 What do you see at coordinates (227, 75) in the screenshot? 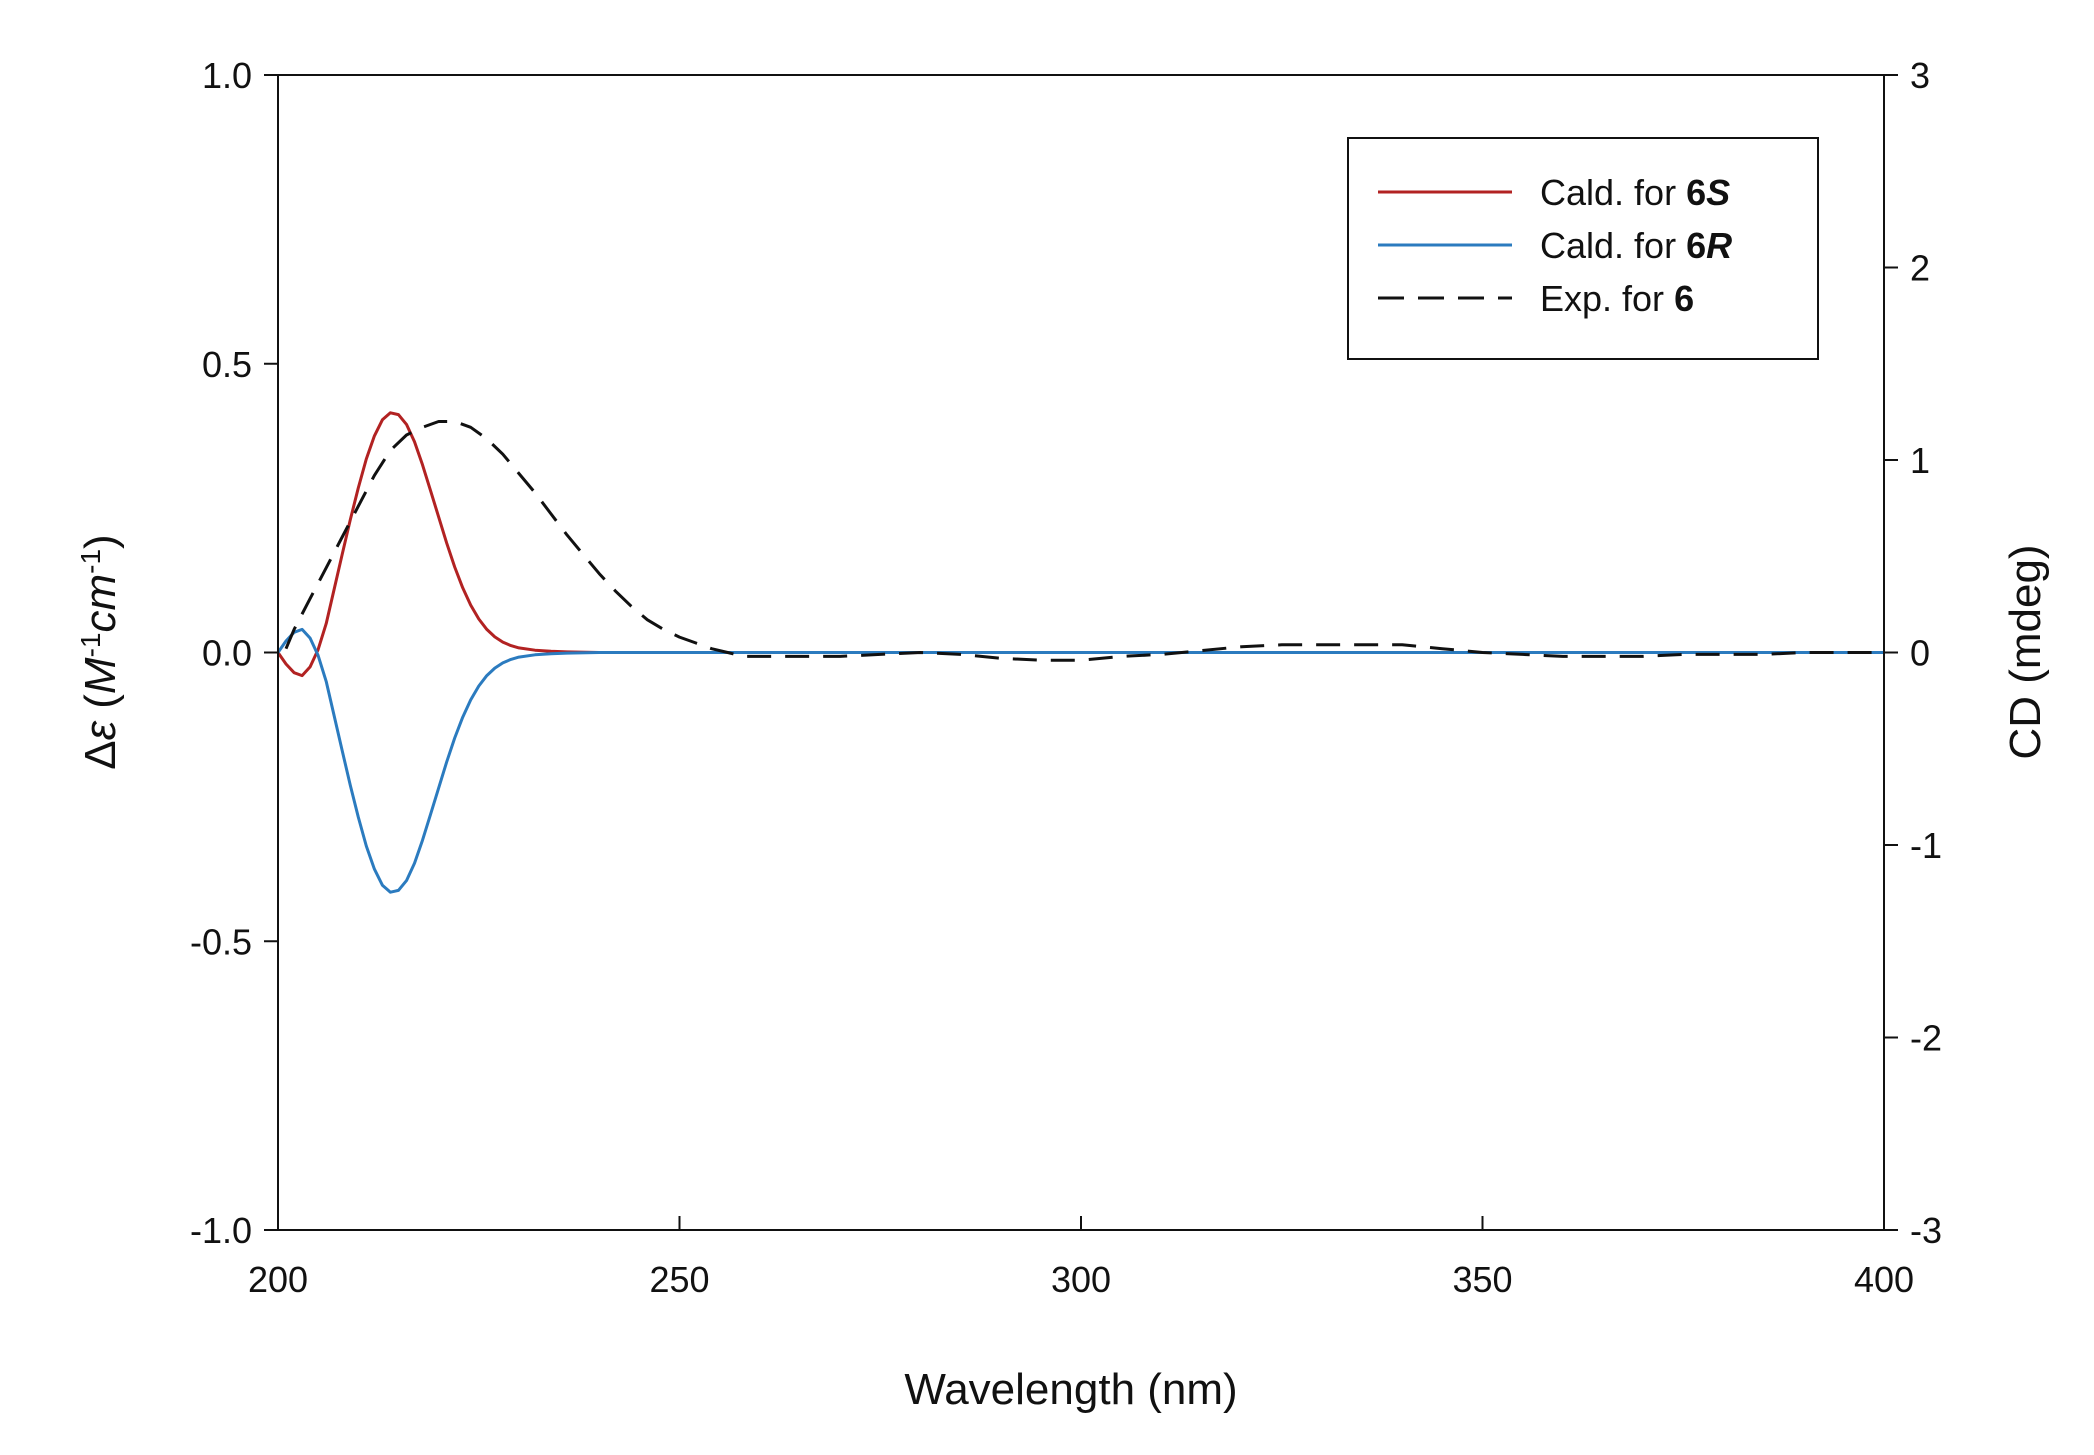
I see `y-left-tick-label: 1.0` at bounding box center [227, 75].